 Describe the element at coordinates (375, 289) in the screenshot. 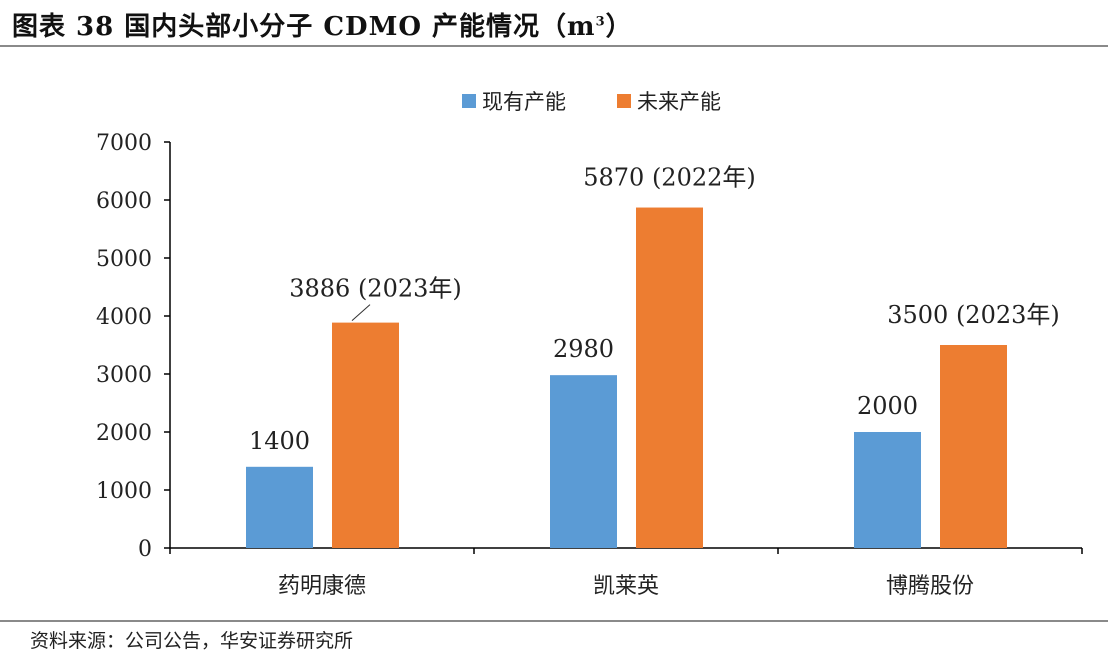

I see `data-label: 3886 (2023年)` at that location.